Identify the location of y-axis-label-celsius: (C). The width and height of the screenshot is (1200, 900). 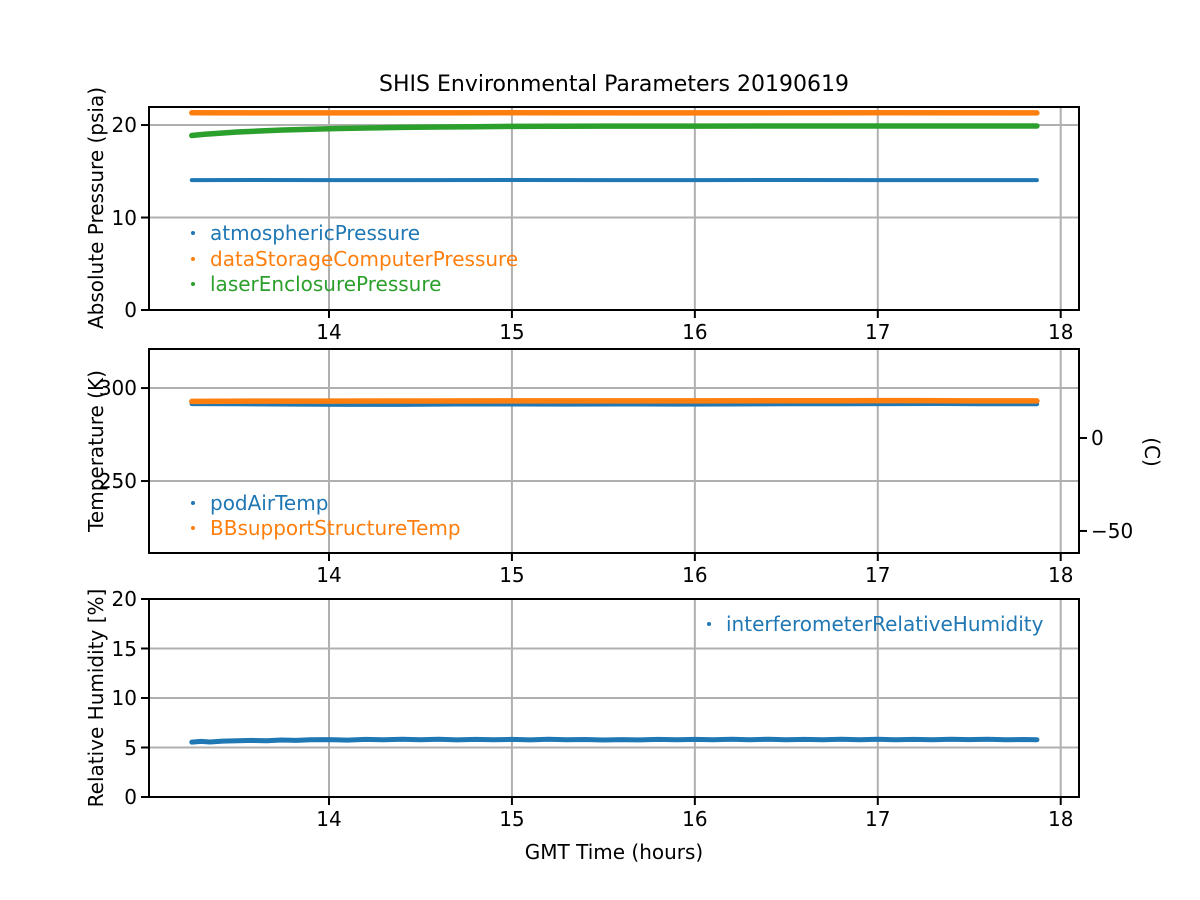
(1152, 452).